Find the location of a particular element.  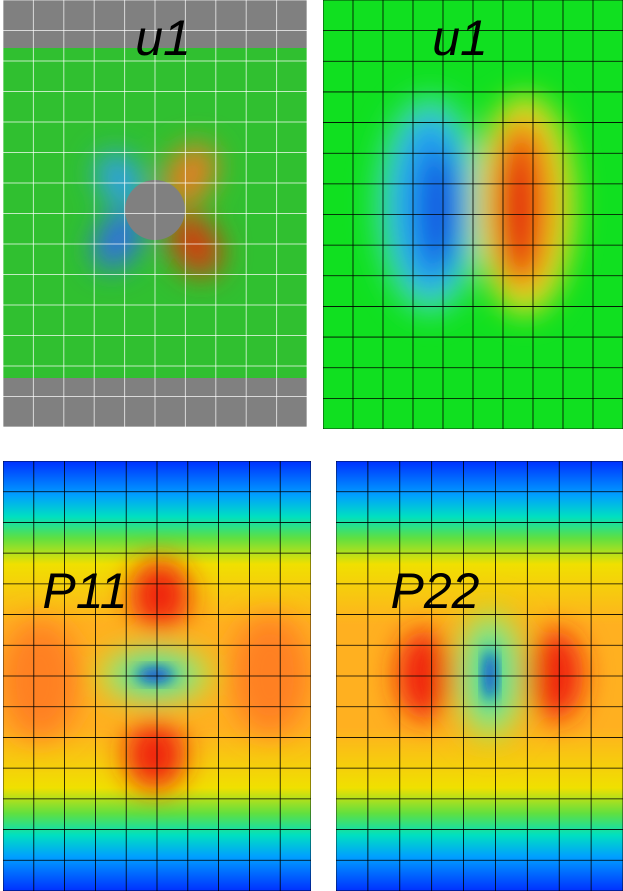

panel-label: P11 is located at coordinates (84, 591).